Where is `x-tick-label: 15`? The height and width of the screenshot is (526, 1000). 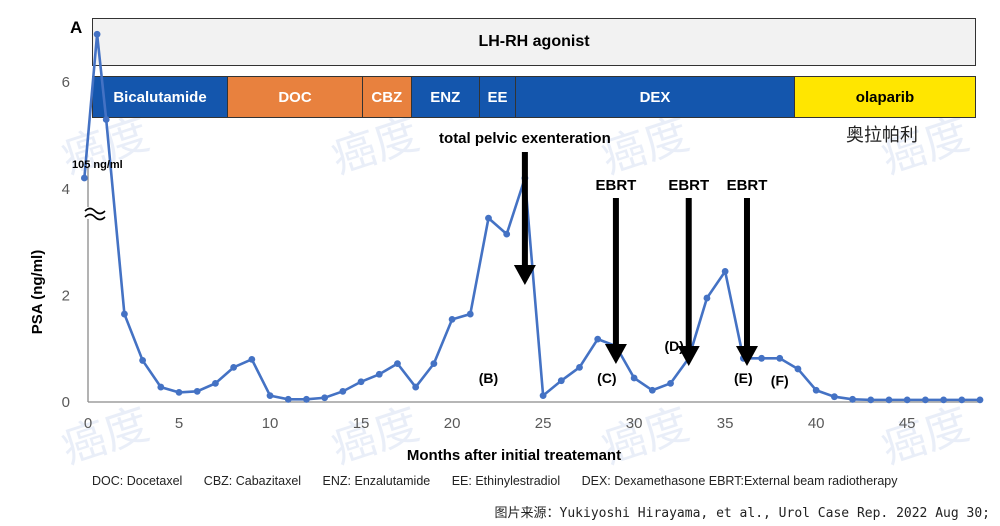
x-tick-label: 15 is located at coordinates (361, 423).